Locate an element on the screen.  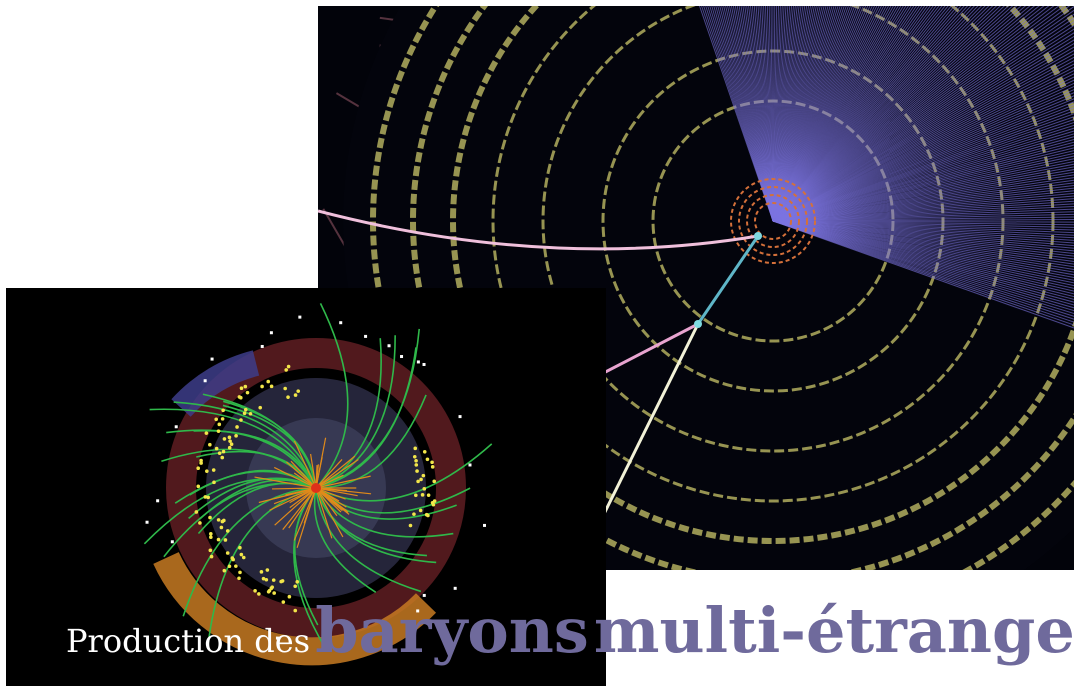
title-word-multi-etranges: multi-étranges is located at coordinates (833, 630).